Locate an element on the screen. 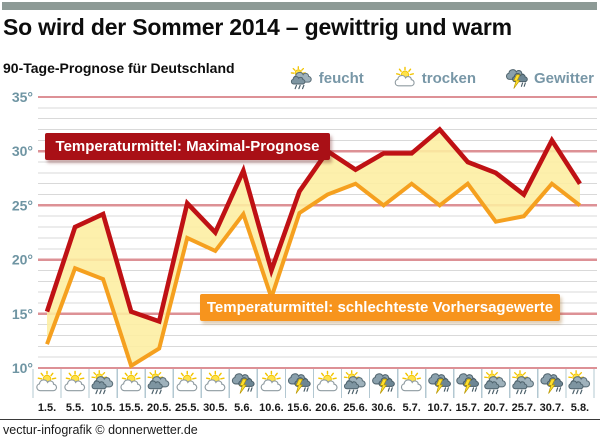 This screenshot has height=442, width=600. legend-item-feucht: feucht is located at coordinates (326, 78).